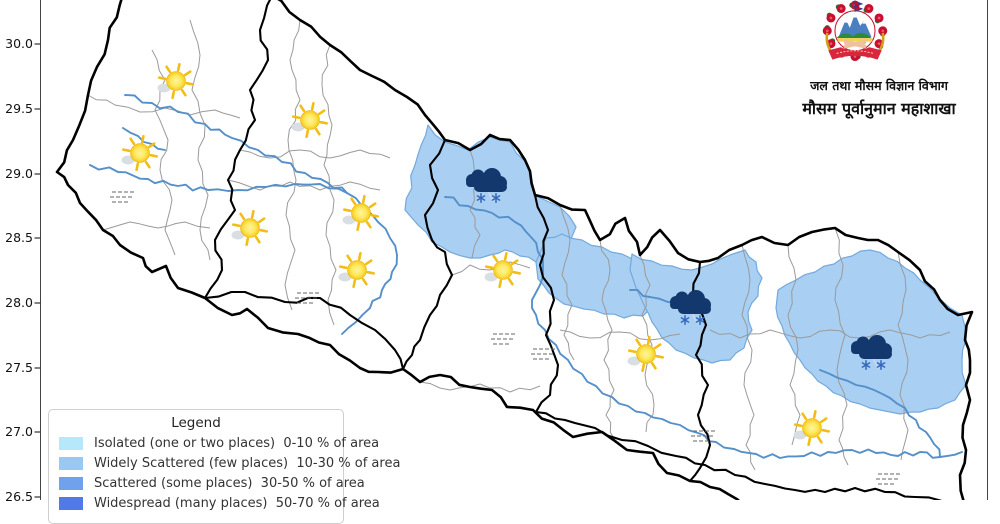 The image size is (1000, 524). Describe the element at coordinates (879, 108) in the screenshot. I see `logo-division-name: मौसम पूर्वानुमान महाशाखा` at that location.